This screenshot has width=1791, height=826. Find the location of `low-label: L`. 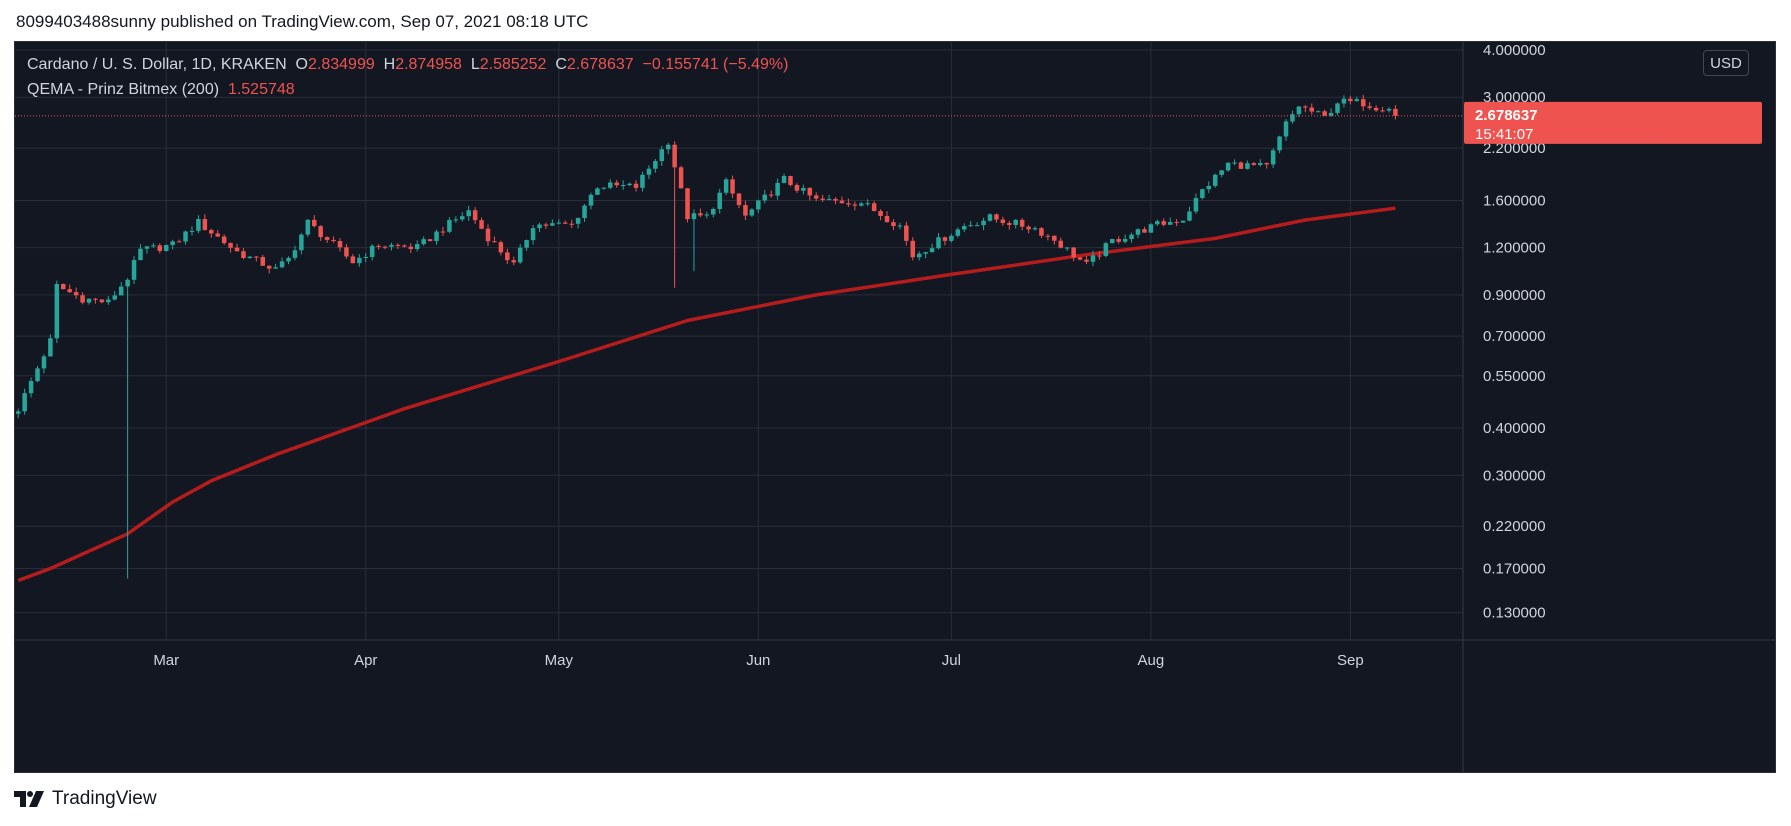

low-label: L is located at coordinates (475, 64).